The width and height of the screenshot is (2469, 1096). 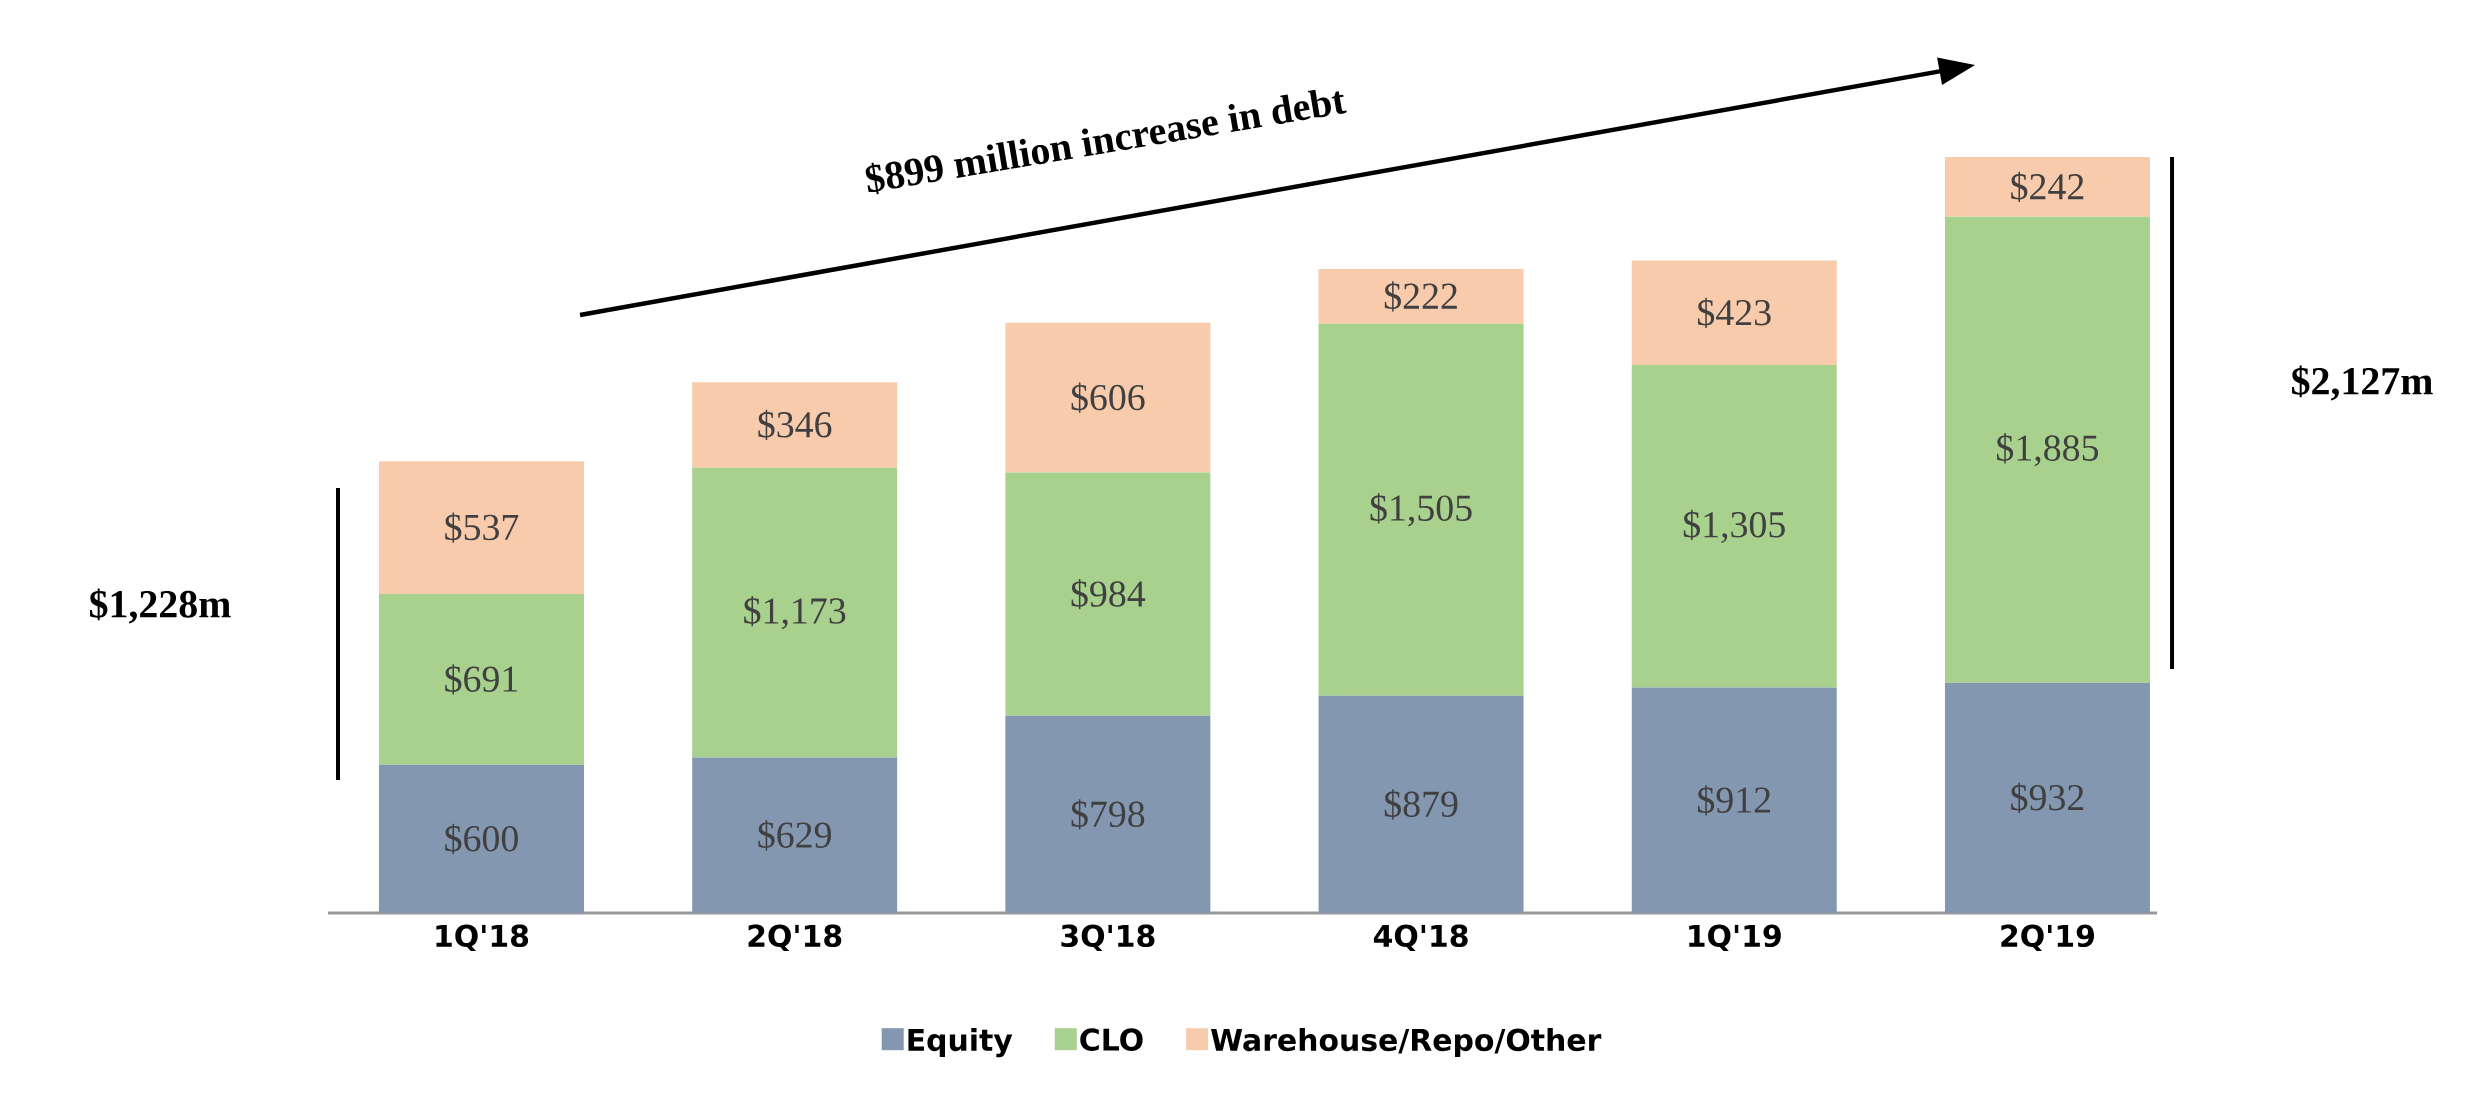 What do you see at coordinates (1108, 938) in the screenshot?
I see `x-tick-label: 3Q'18` at bounding box center [1108, 938].